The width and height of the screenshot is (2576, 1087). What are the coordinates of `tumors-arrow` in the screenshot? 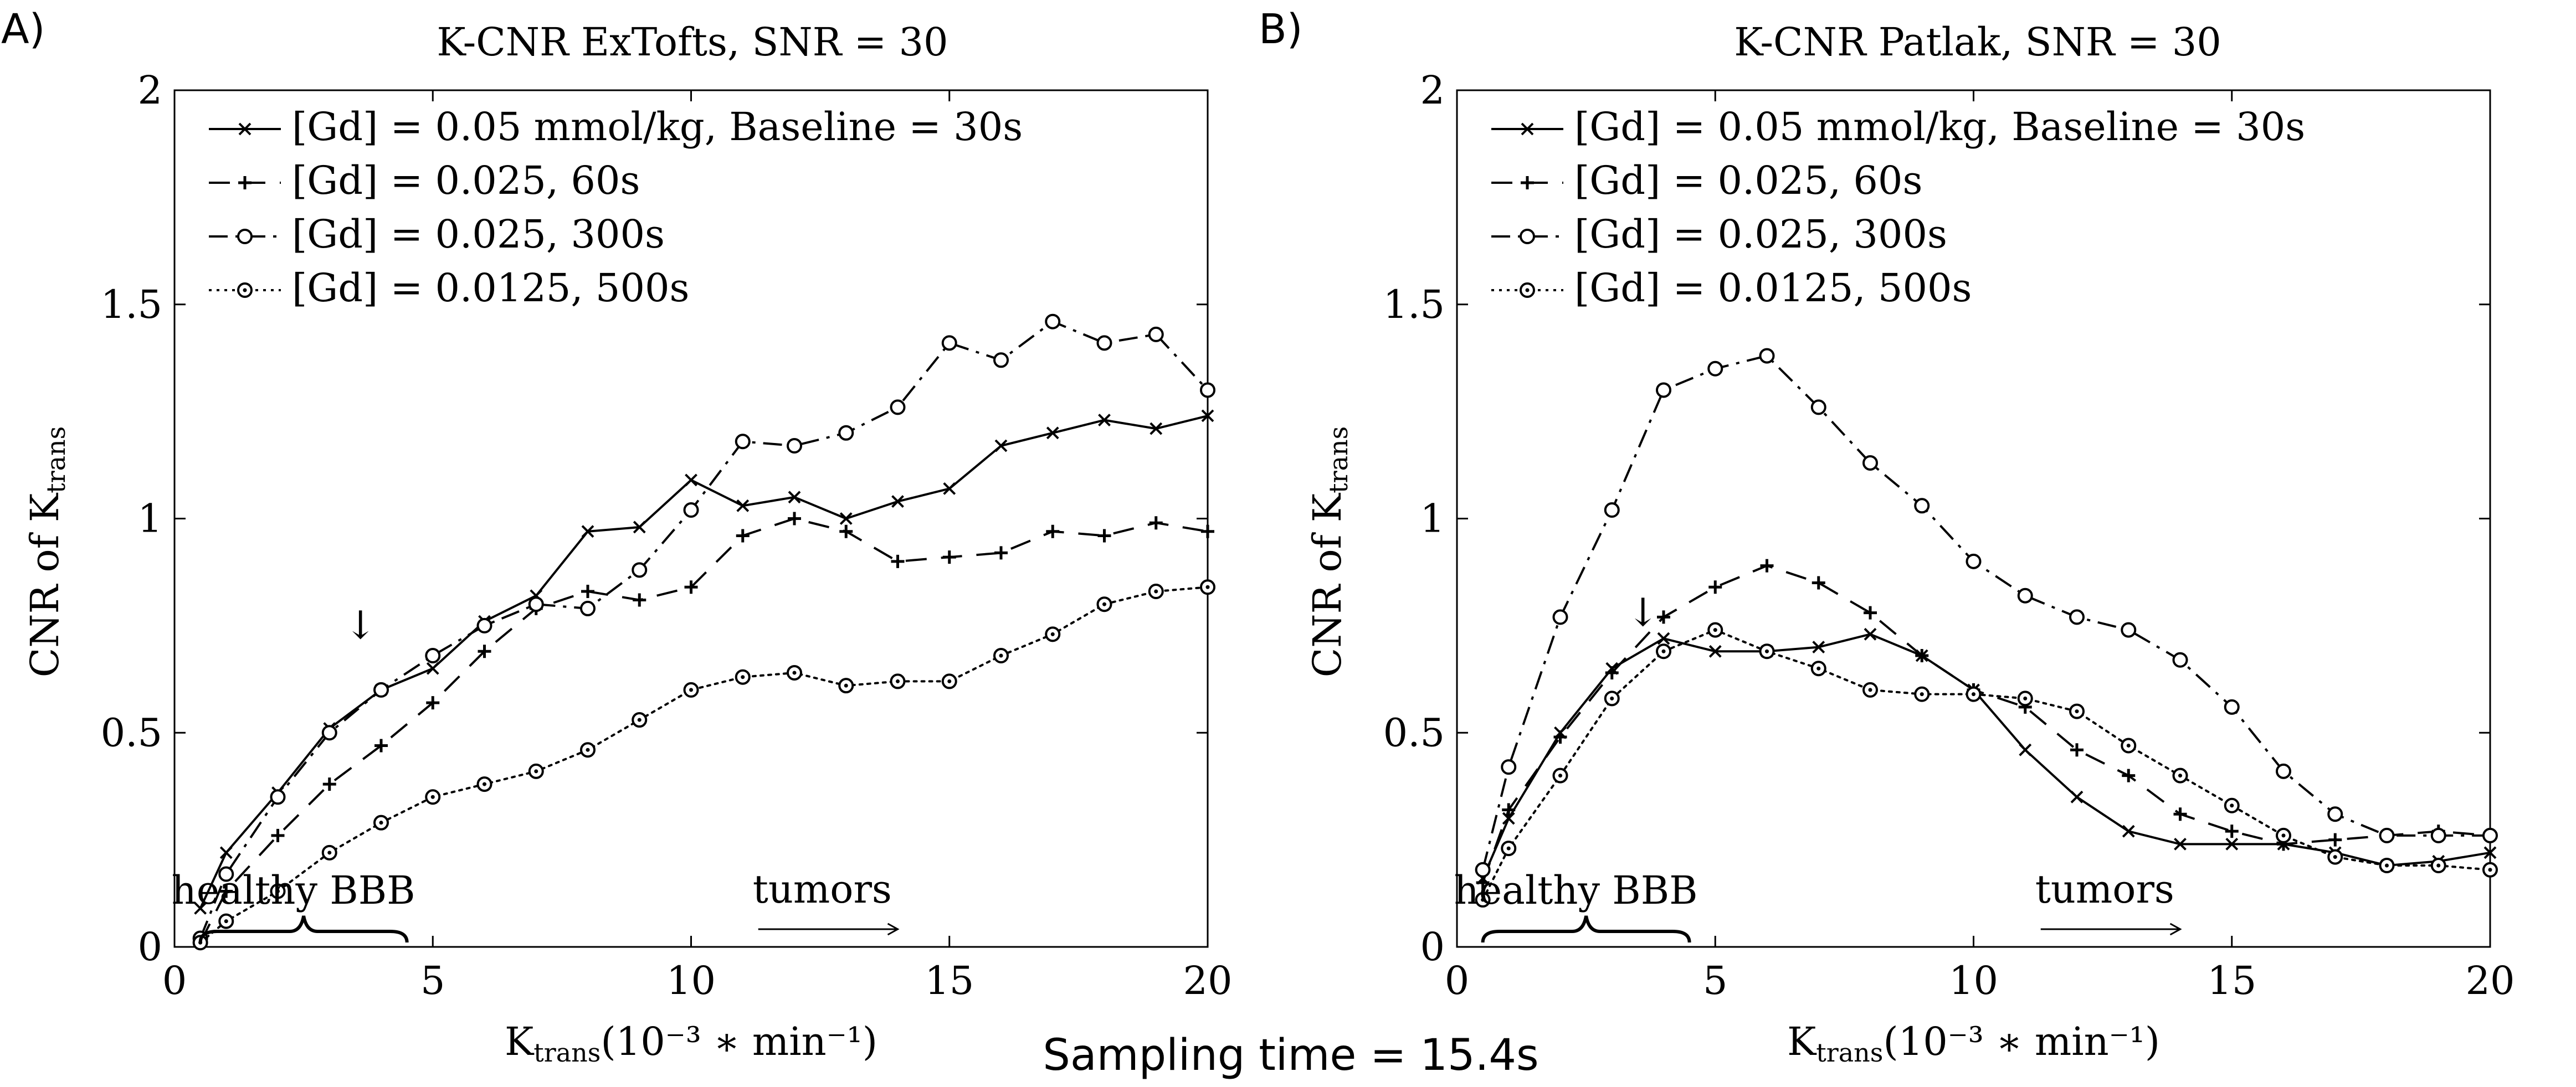 It's located at (829, 930).